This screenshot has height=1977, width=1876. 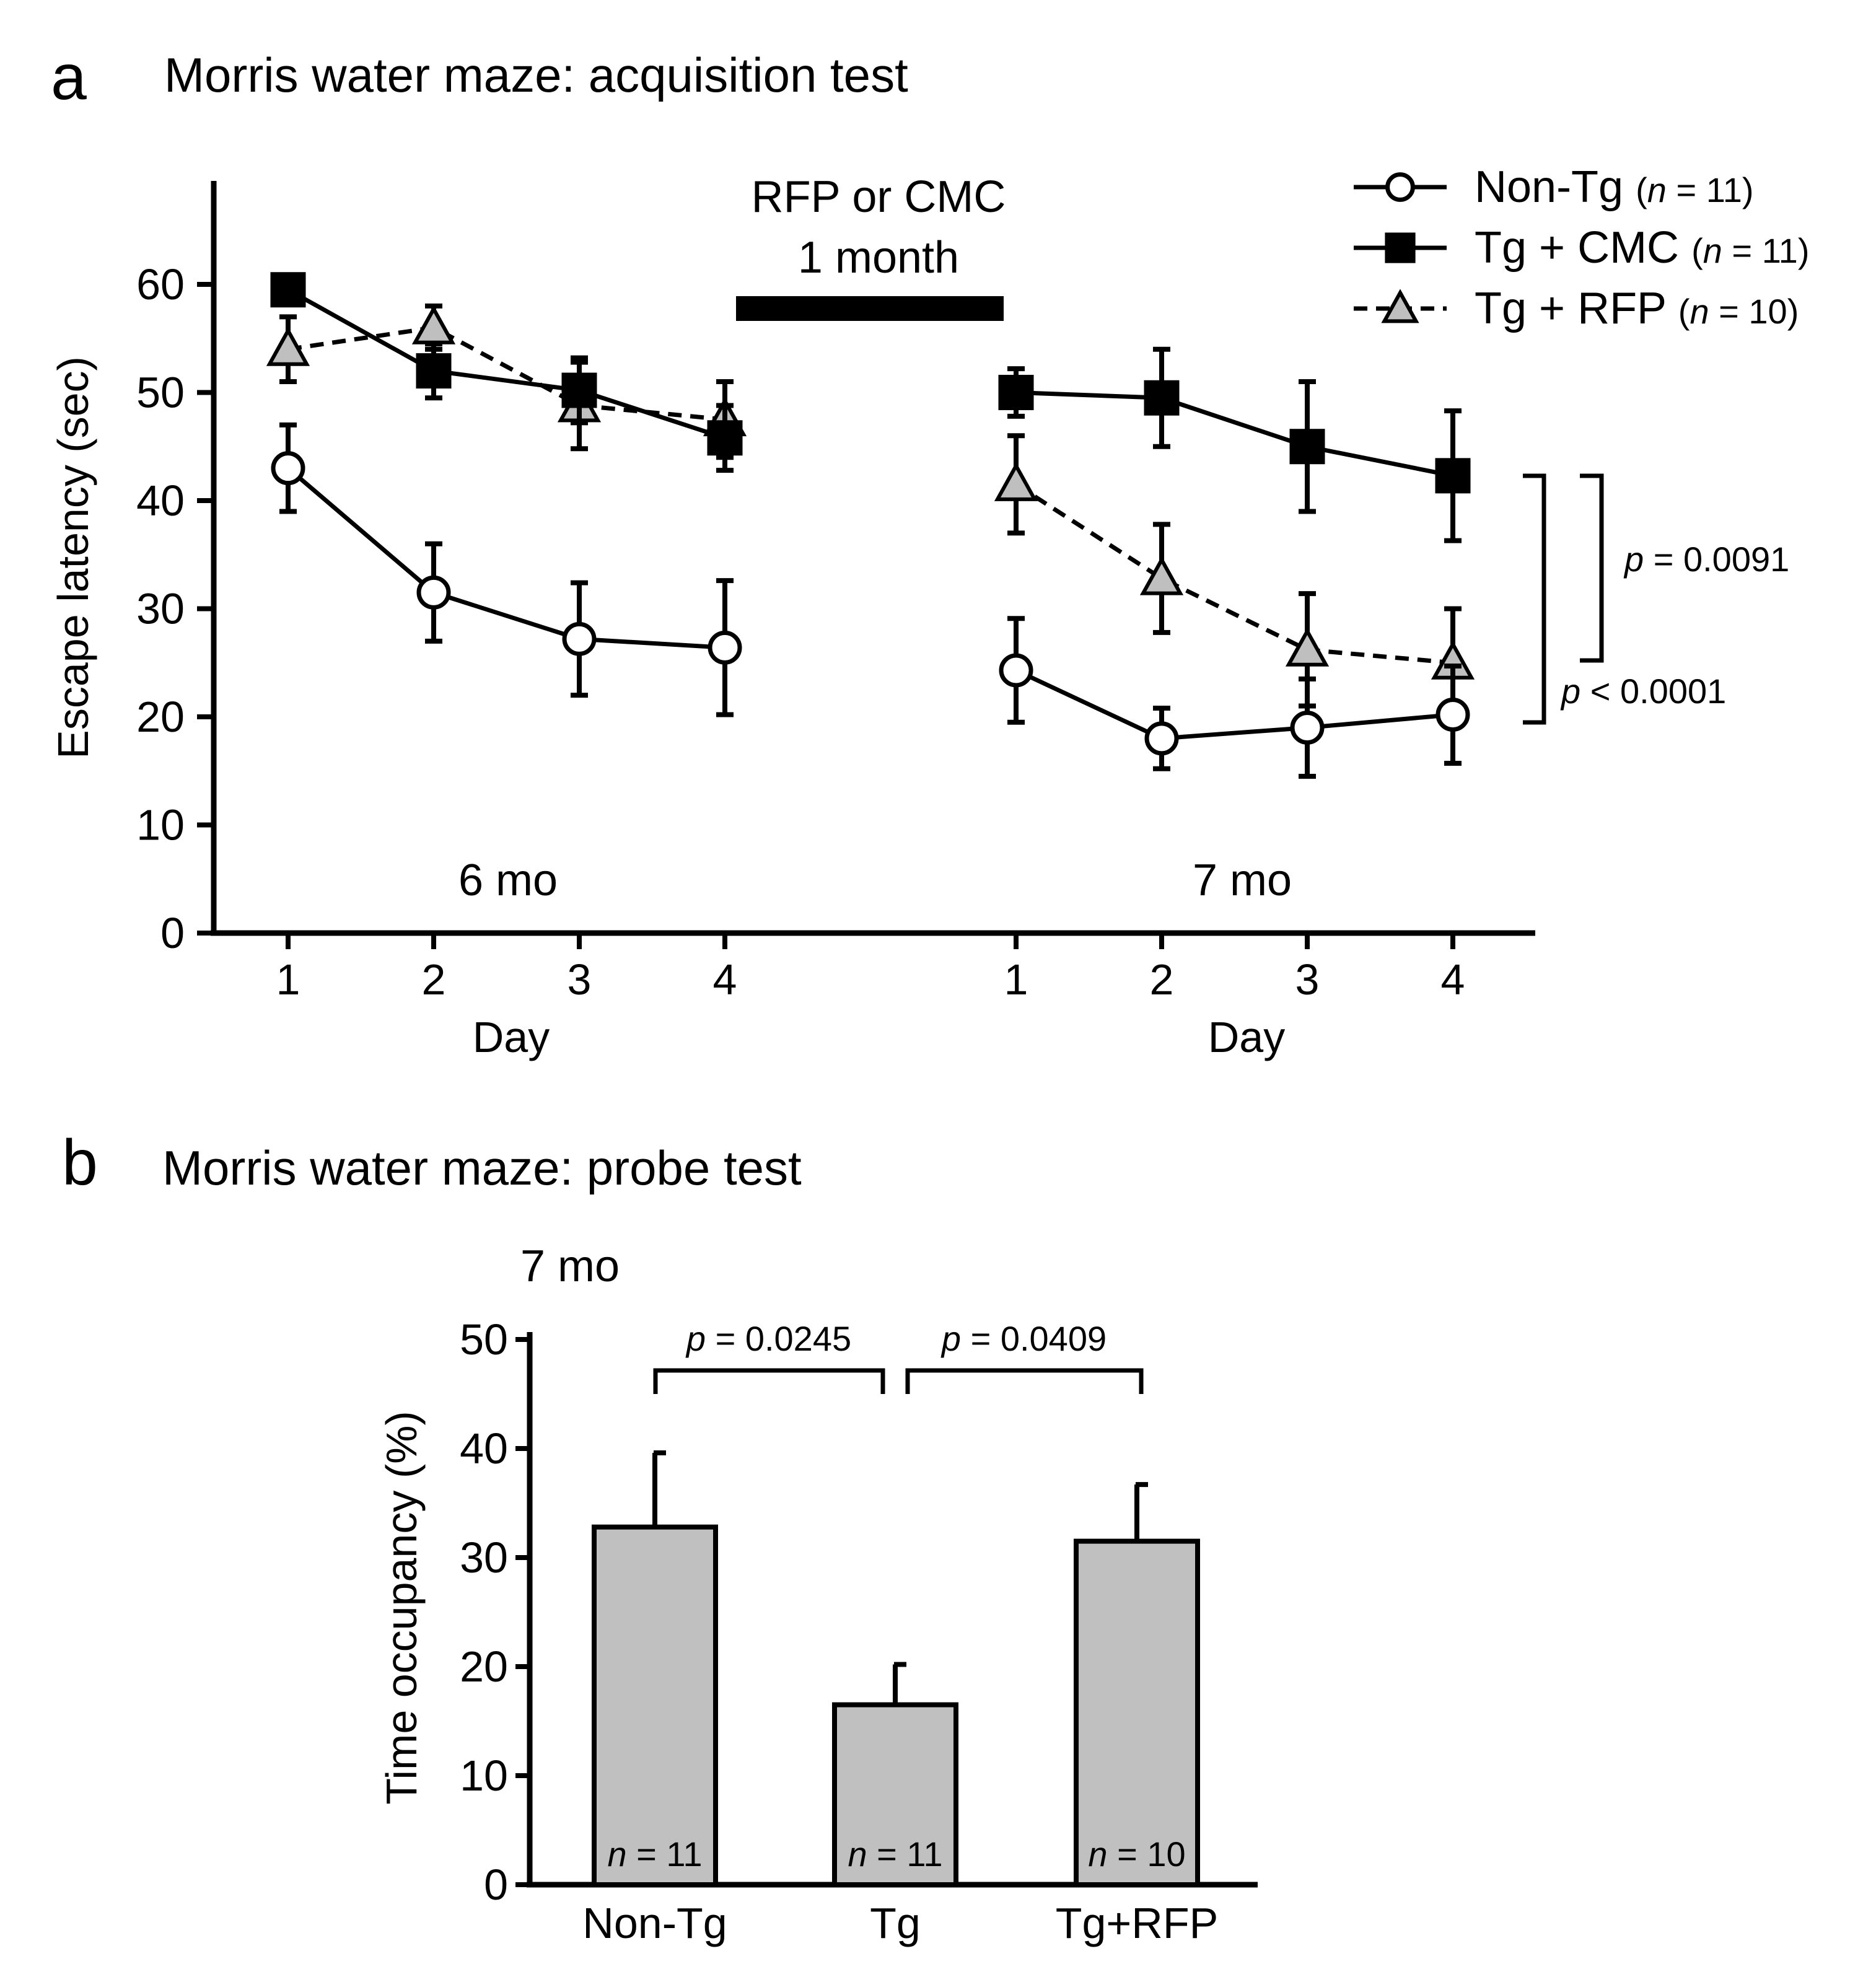 What do you see at coordinates (484, 1339) in the screenshot?
I see `panel-b-y-tick-label: 50` at bounding box center [484, 1339].